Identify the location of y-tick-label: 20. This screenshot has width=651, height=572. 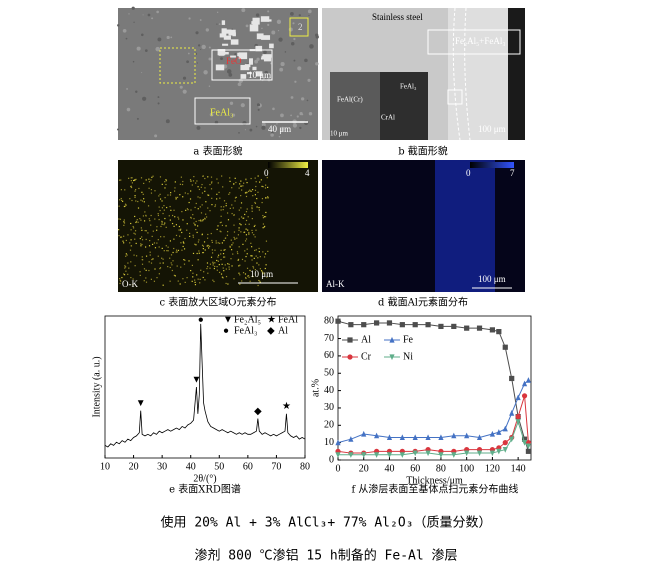
(329, 425).